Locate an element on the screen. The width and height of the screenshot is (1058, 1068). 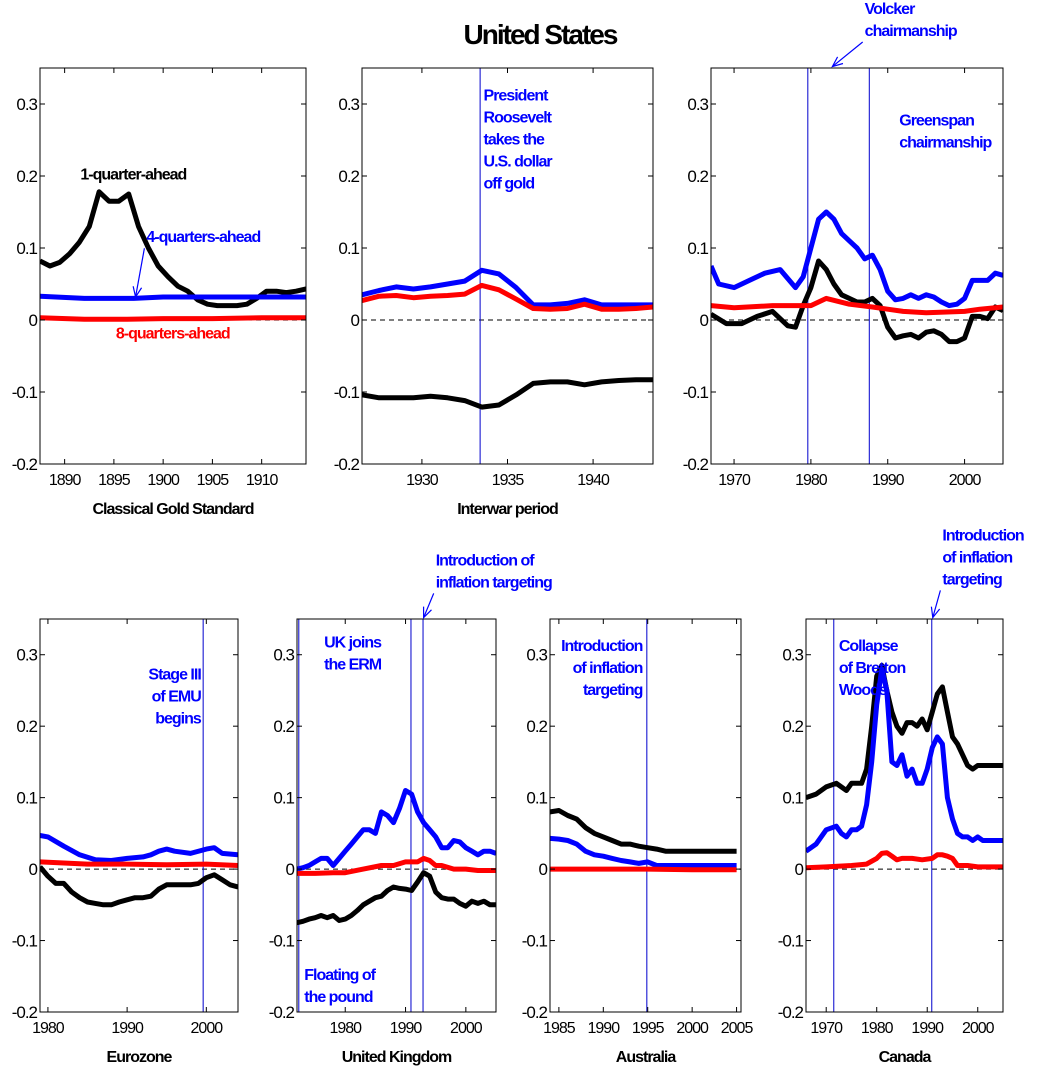
annotation-line: chairmanship is located at coordinates (945, 143).